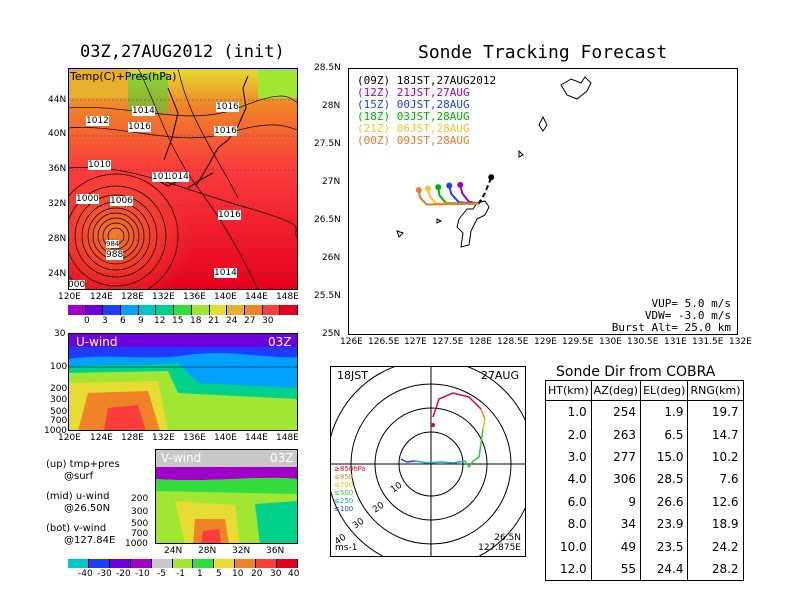 The height and width of the screenshot is (612, 792). I want to click on lat-tick: 27N, so click(331, 182).